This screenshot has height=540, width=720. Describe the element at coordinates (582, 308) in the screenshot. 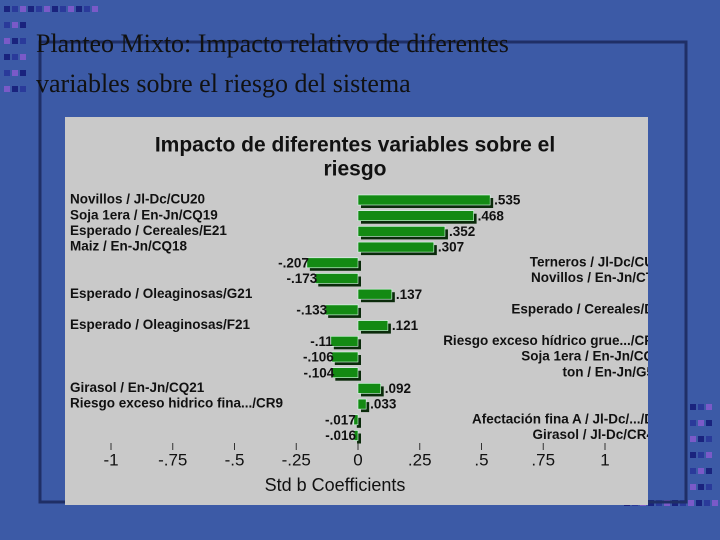

I see `category-label: Esperado / Cereales/D` at that location.